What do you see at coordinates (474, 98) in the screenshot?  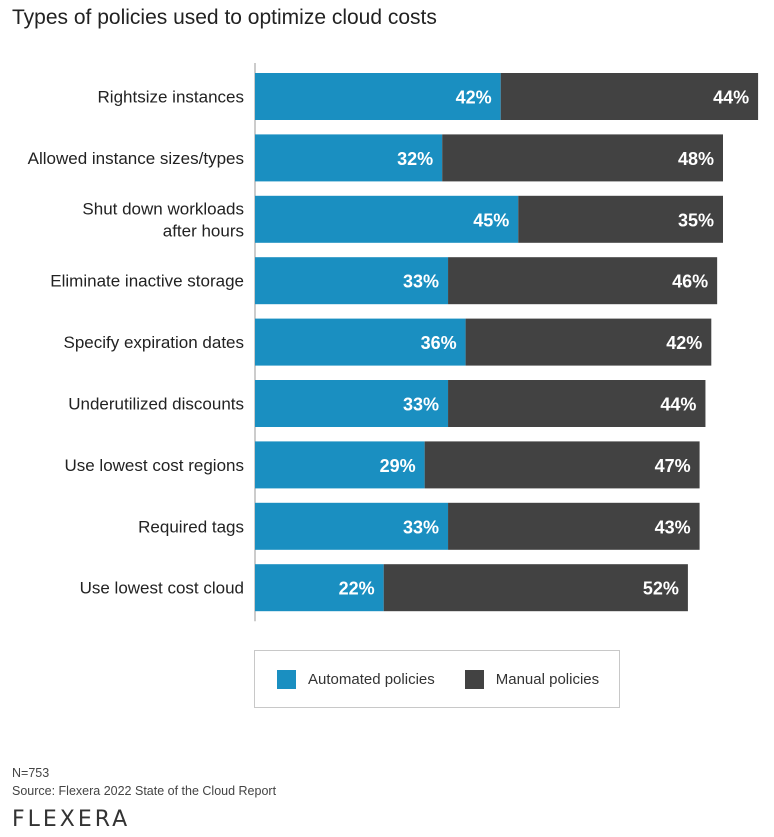 I see `data-label-automated: 42%` at bounding box center [474, 98].